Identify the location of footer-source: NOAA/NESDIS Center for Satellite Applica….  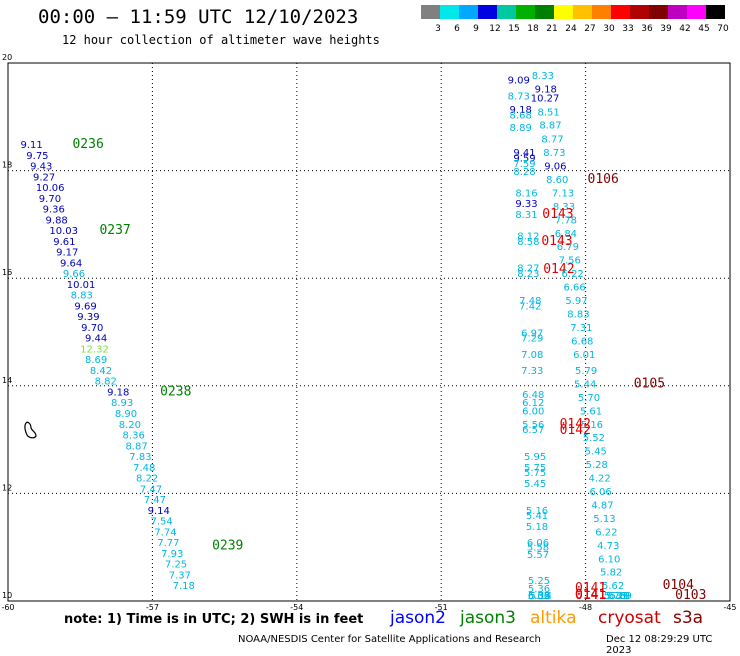
(389, 639).